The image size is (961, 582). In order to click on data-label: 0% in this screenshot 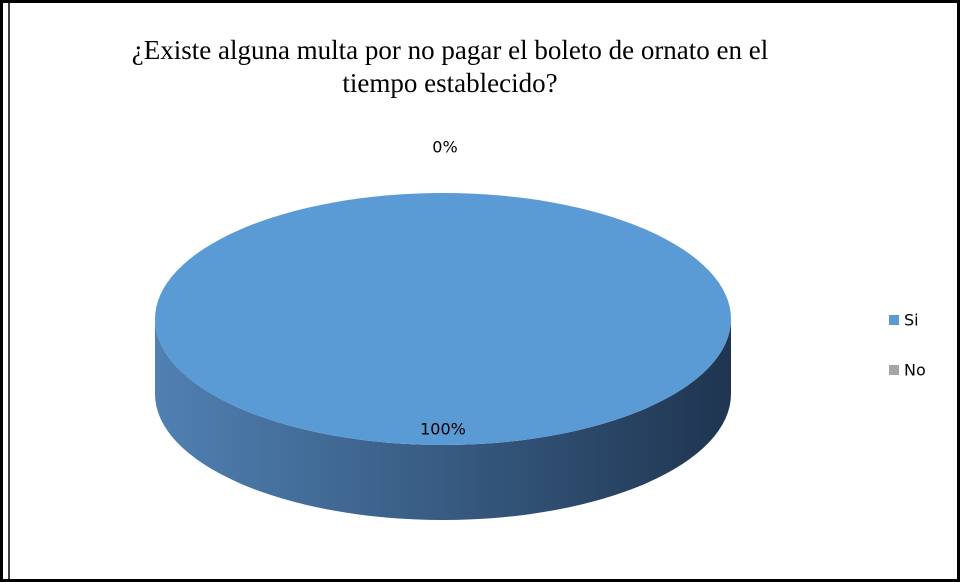, I will do `click(444, 147)`.